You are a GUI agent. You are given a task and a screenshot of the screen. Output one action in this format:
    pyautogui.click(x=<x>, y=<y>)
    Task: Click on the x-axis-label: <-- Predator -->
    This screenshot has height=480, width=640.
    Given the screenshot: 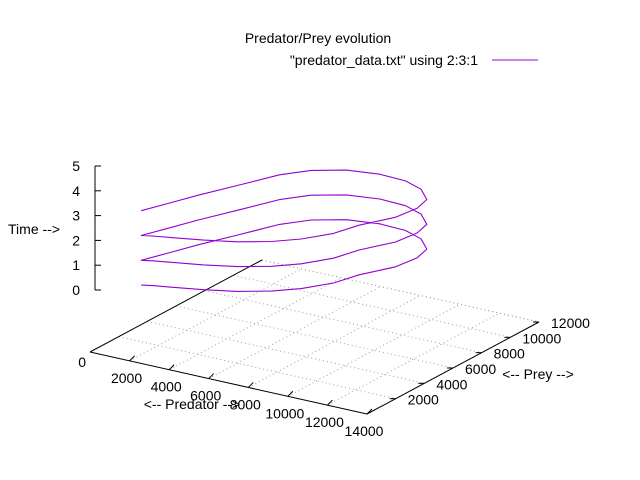 What is the action you would take?
    pyautogui.click(x=192, y=404)
    